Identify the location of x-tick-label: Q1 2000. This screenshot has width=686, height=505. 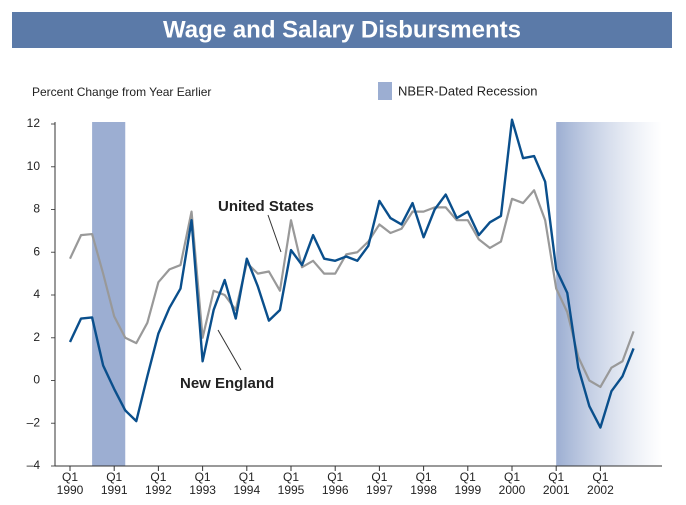
(512, 483).